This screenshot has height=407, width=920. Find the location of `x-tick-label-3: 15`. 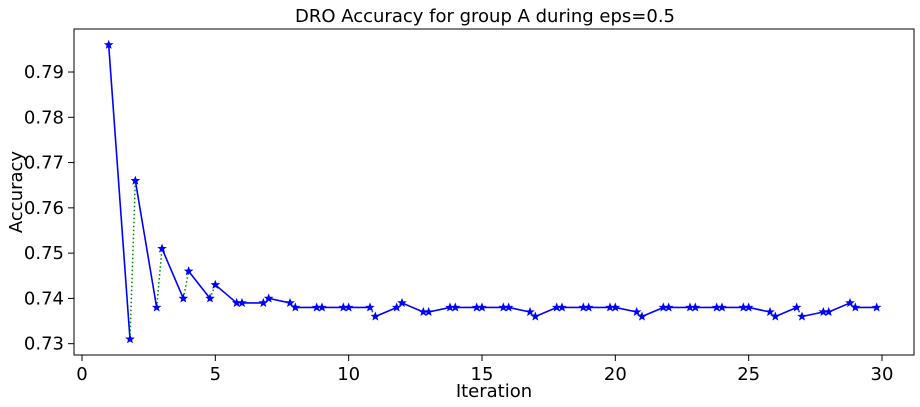

x-tick-label-3: 15 is located at coordinates (482, 374).